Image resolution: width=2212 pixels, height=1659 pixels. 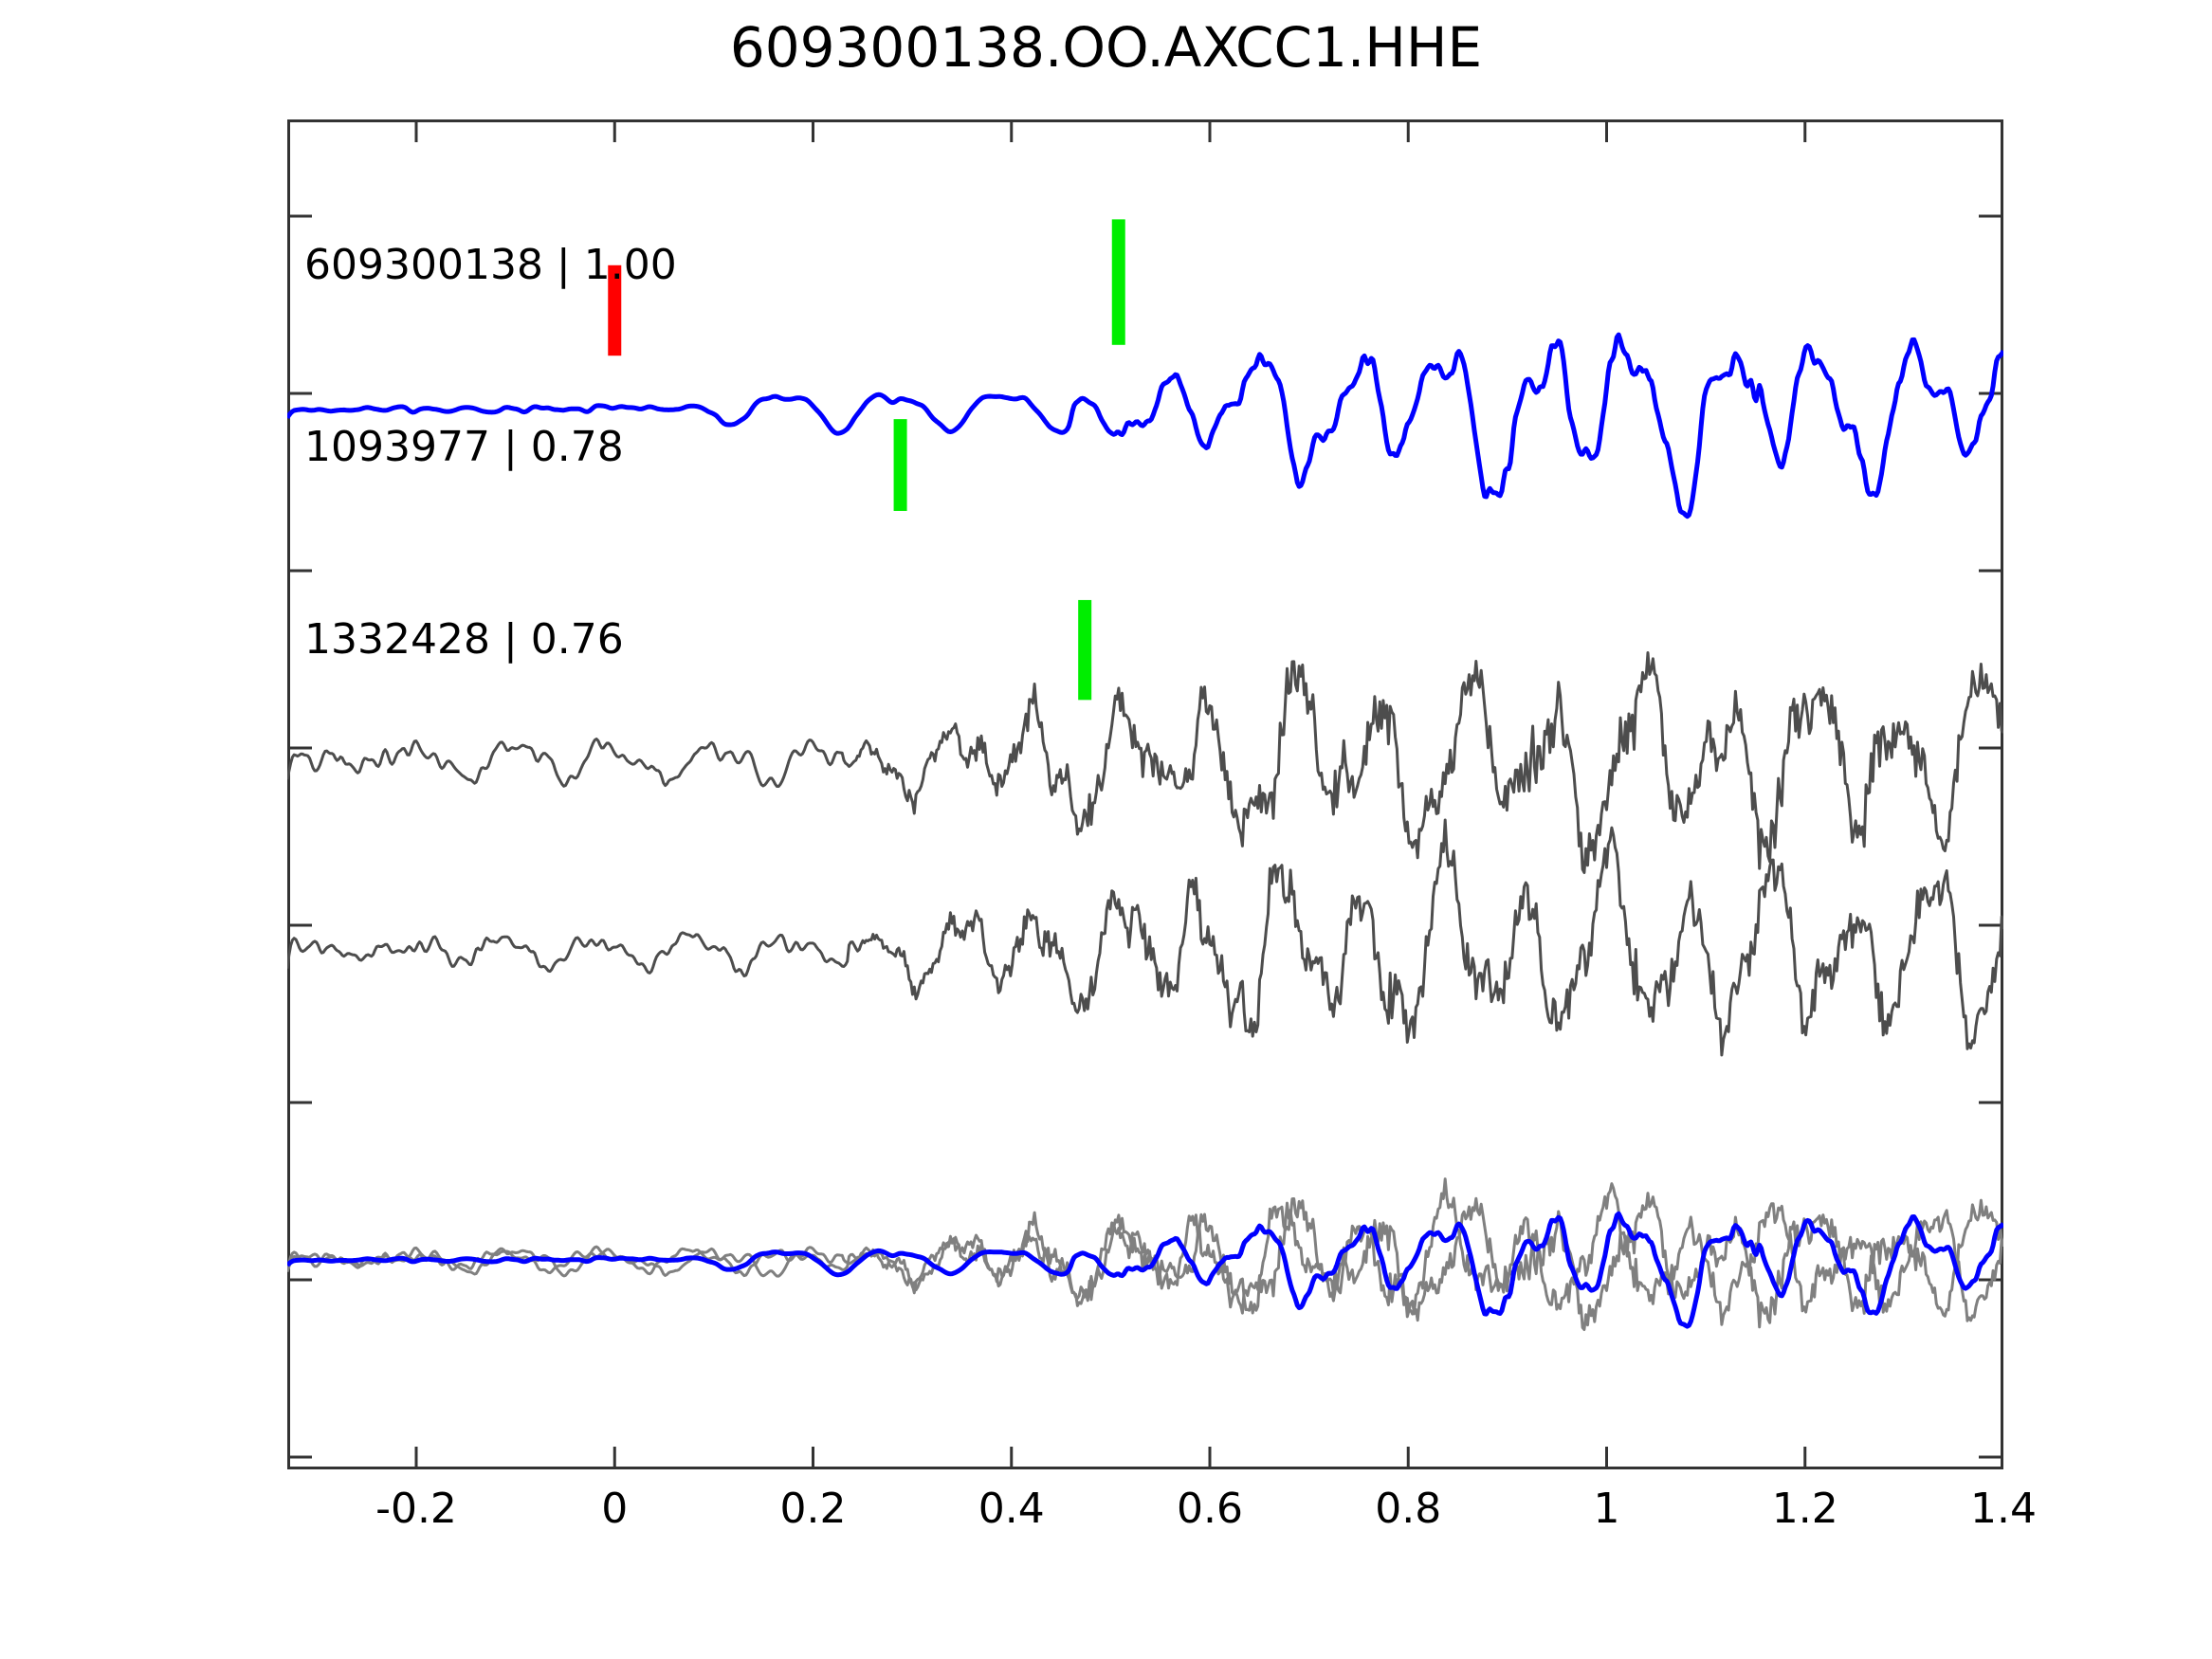 I want to click on page-title: 609300138.OO.AXCC1.HHE, so click(x=1106, y=47).